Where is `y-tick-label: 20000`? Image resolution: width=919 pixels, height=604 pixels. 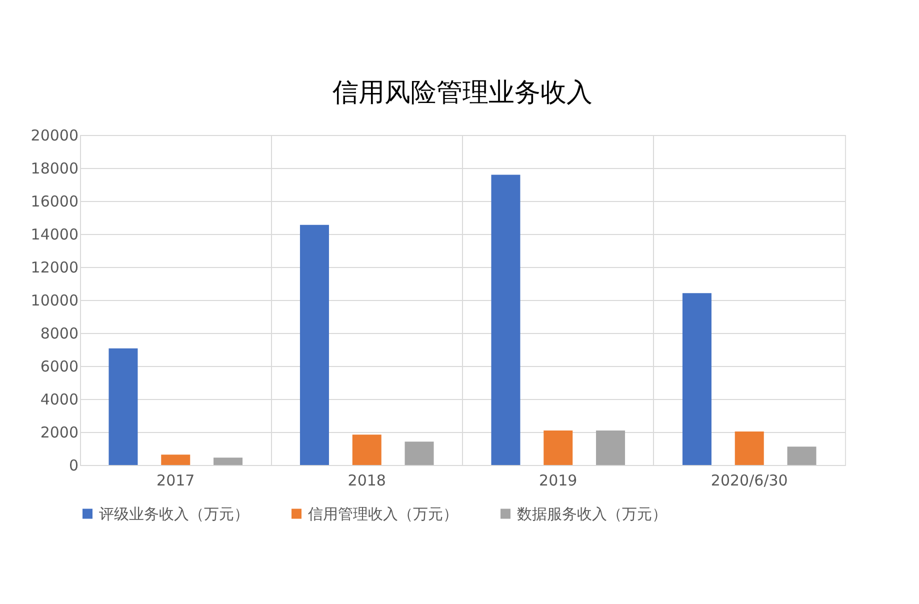
y-tick-label: 20000 is located at coordinates (54, 135).